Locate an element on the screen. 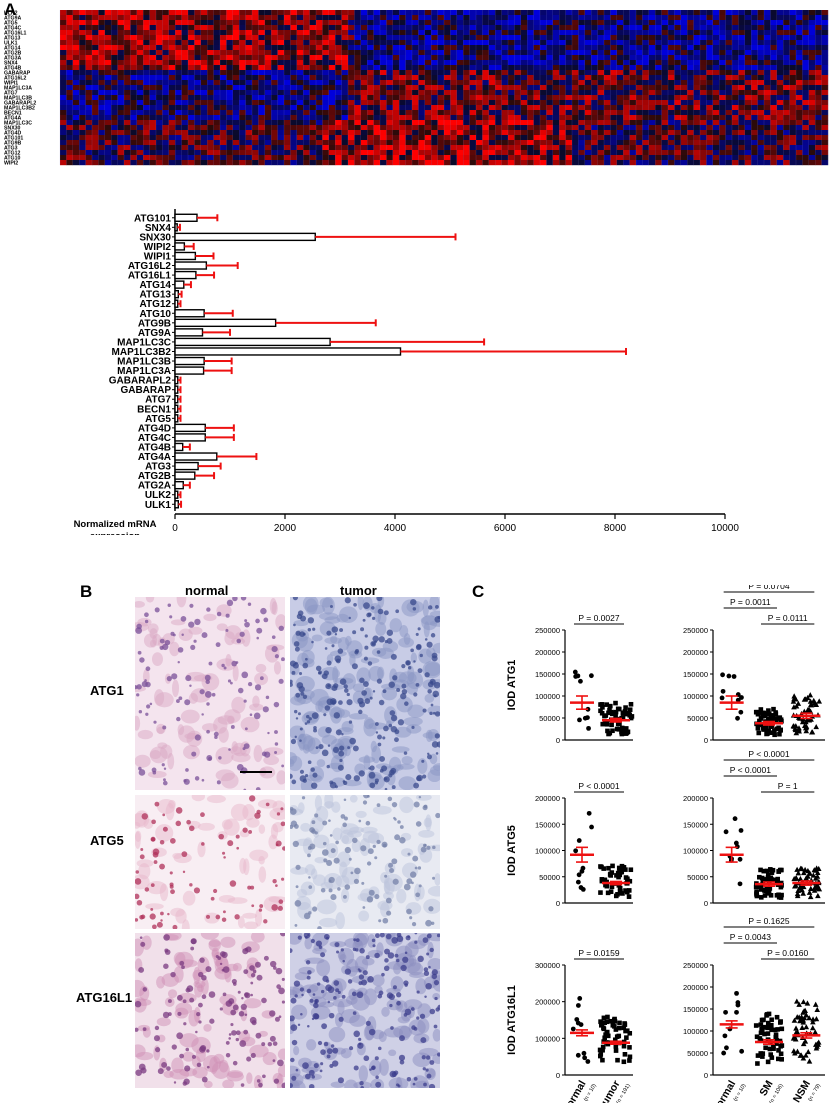 The height and width of the screenshot is (1103, 832). bar is located at coordinates (176, 408).